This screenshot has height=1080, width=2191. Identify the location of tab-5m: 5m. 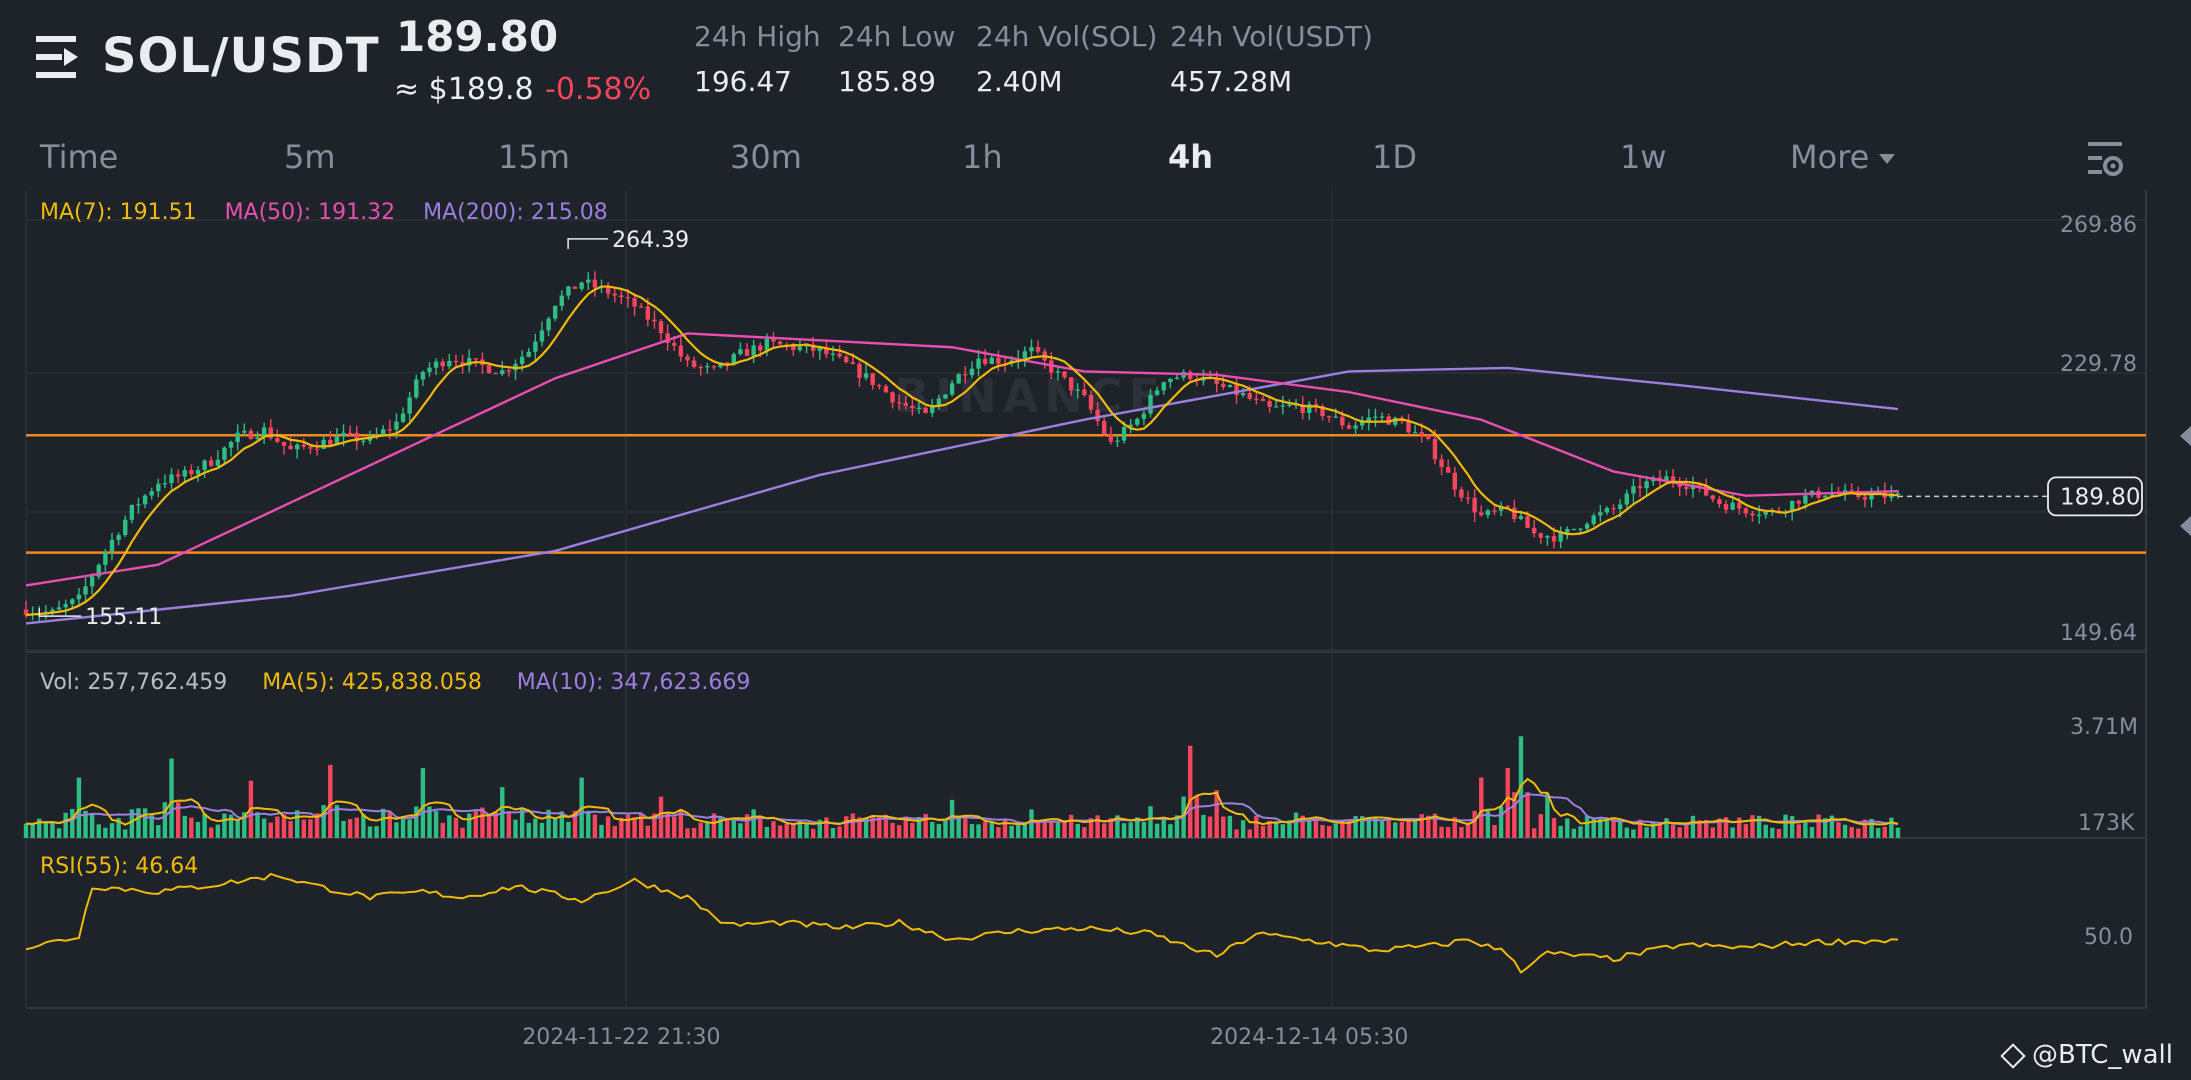
(310, 157).